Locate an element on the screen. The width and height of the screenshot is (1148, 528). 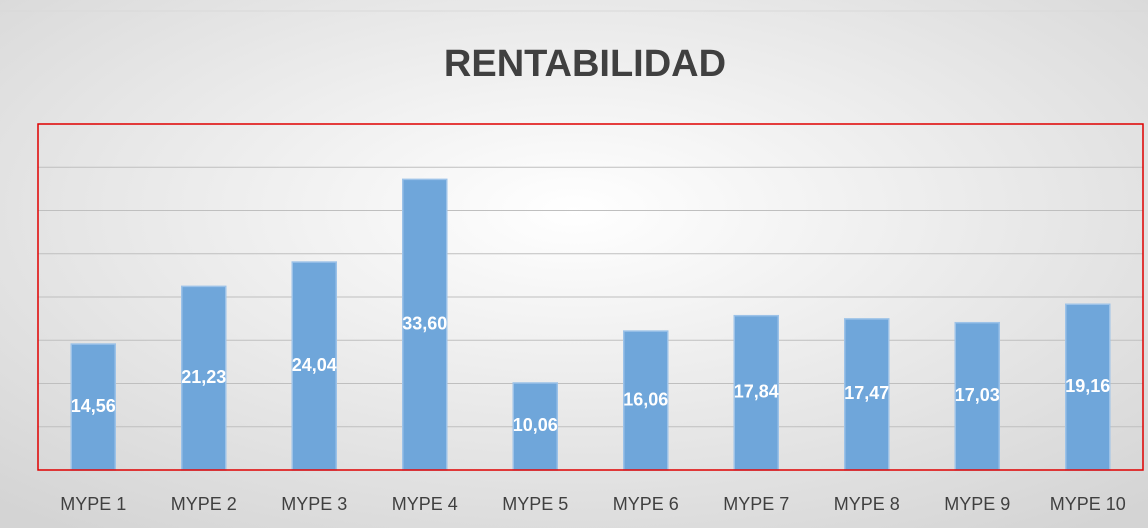
x-tick-label: MYPE 4 is located at coordinates (425, 504).